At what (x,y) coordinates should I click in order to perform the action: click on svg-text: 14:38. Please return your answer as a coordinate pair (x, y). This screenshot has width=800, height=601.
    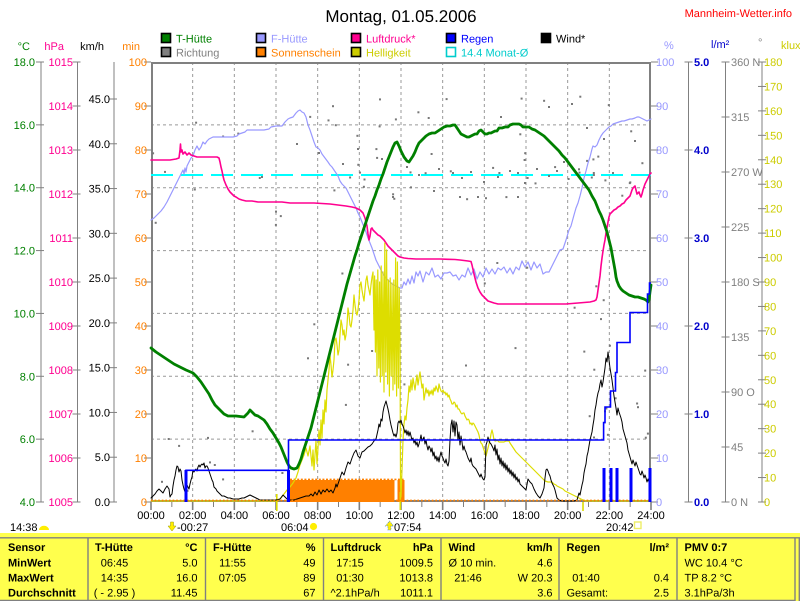
    Looking at the image, I should click on (24, 528).